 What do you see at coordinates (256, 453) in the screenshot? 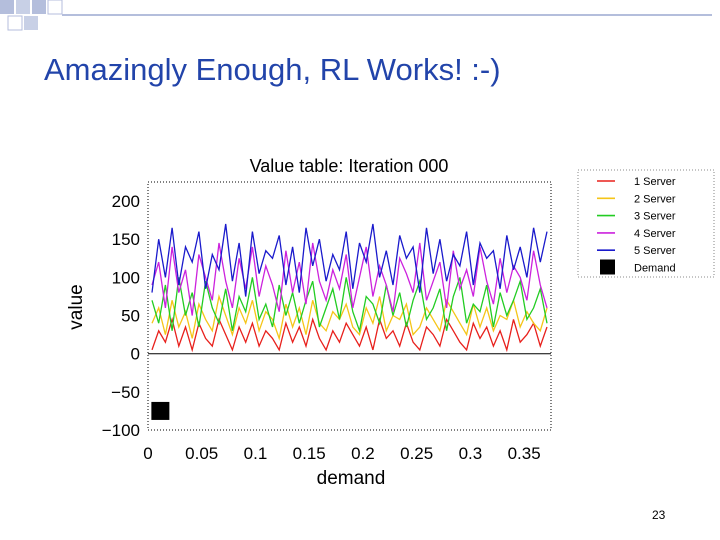
I see `x-tick-label: 0.1` at bounding box center [256, 453].